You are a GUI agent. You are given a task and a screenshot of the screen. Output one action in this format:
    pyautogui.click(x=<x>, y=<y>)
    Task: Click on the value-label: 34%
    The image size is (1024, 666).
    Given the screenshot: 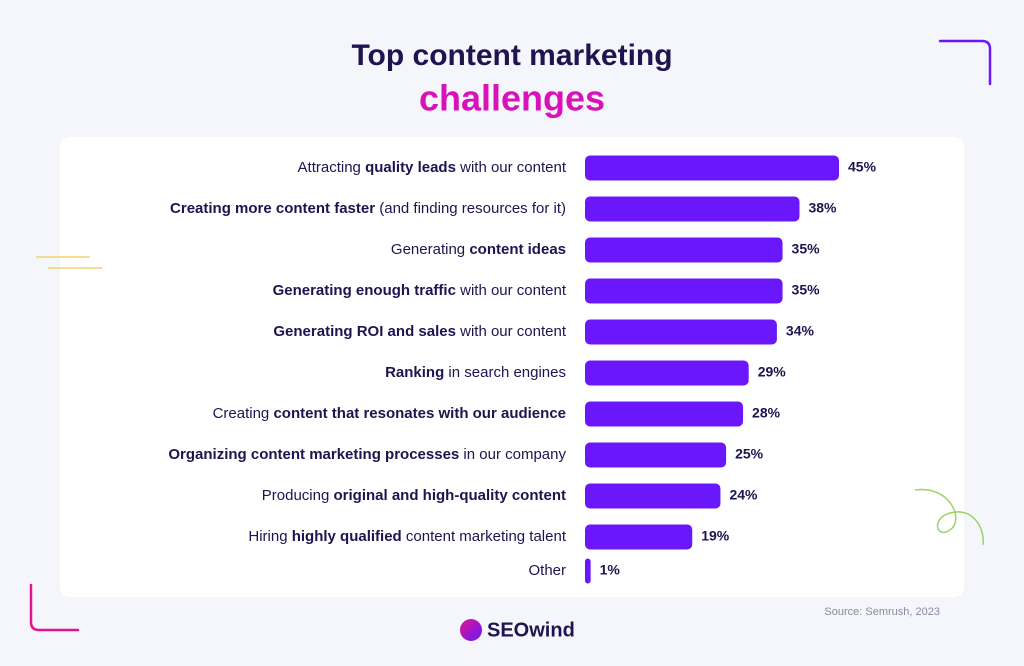 What is the action you would take?
    pyautogui.click(x=800, y=331)
    